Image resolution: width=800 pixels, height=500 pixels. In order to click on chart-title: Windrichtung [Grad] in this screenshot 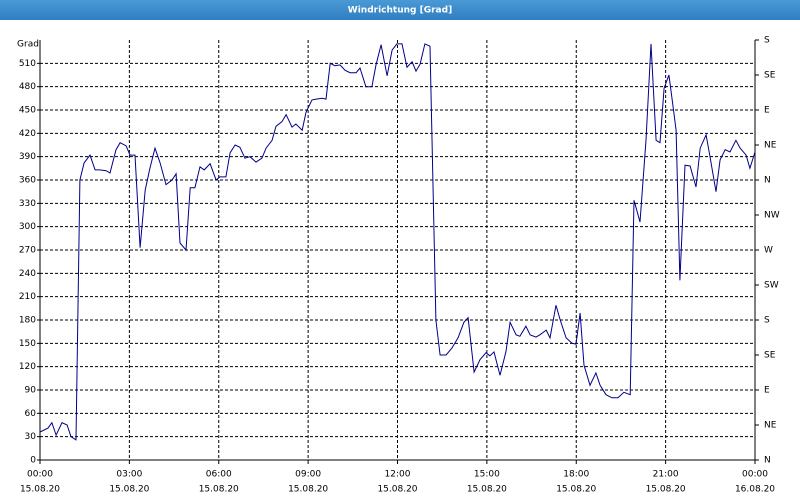, I will do `click(400, 11)`.